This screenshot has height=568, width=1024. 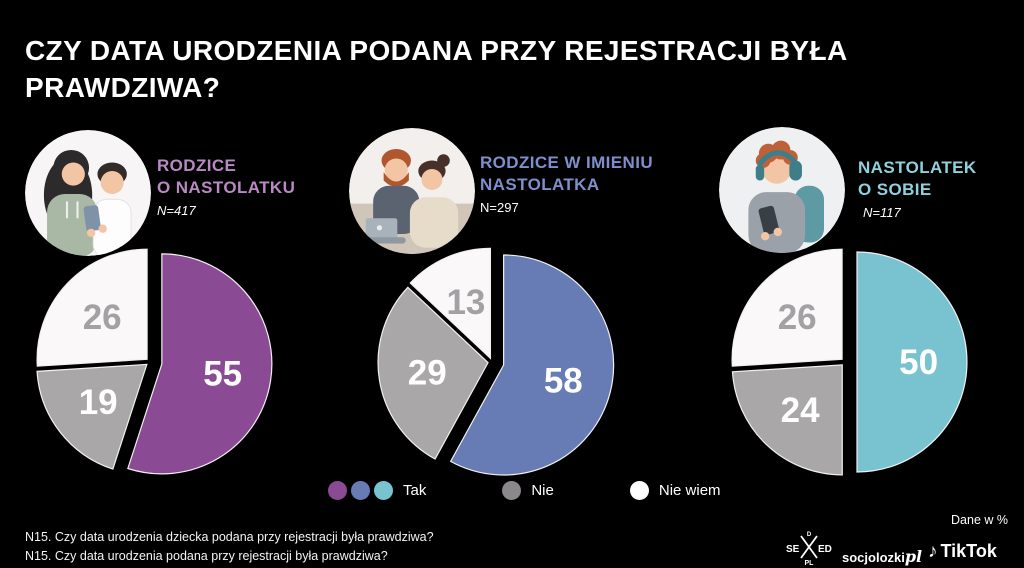 I want to click on pie-chart-rodzice-w-imieniu-nastolatka: 58 29 13, so click(x=496, y=361).